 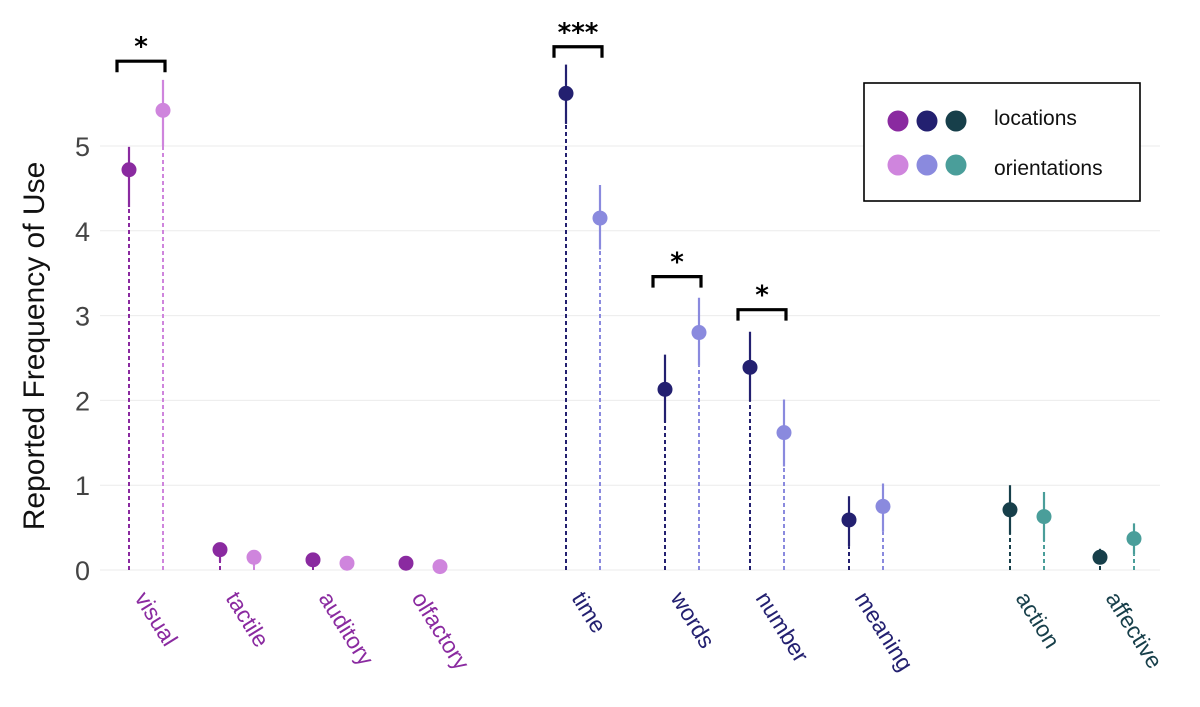 I want to click on action-orientations-point, so click(x=1044, y=517).